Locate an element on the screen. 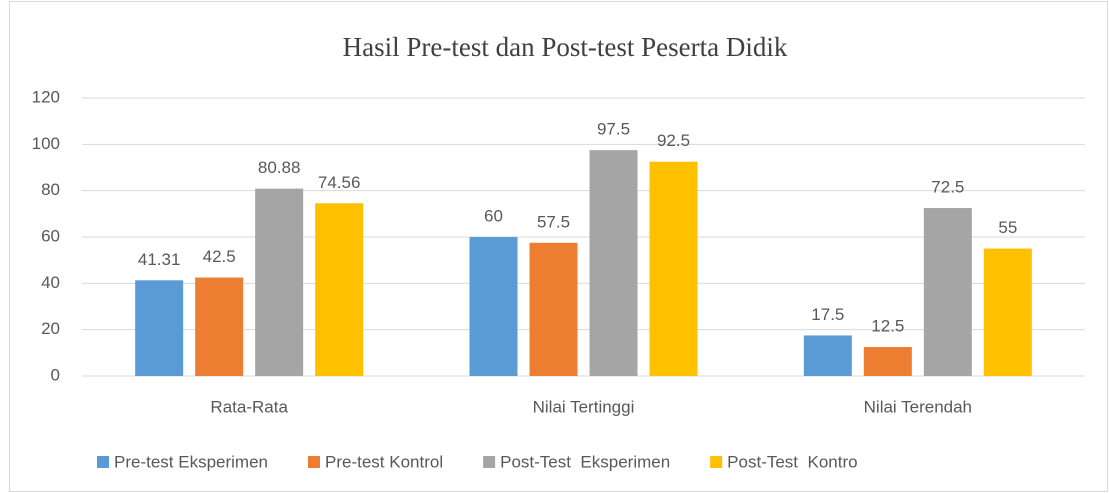 This screenshot has height=493, width=1109. legend-label: Pre-test Eksperimen is located at coordinates (191, 461).